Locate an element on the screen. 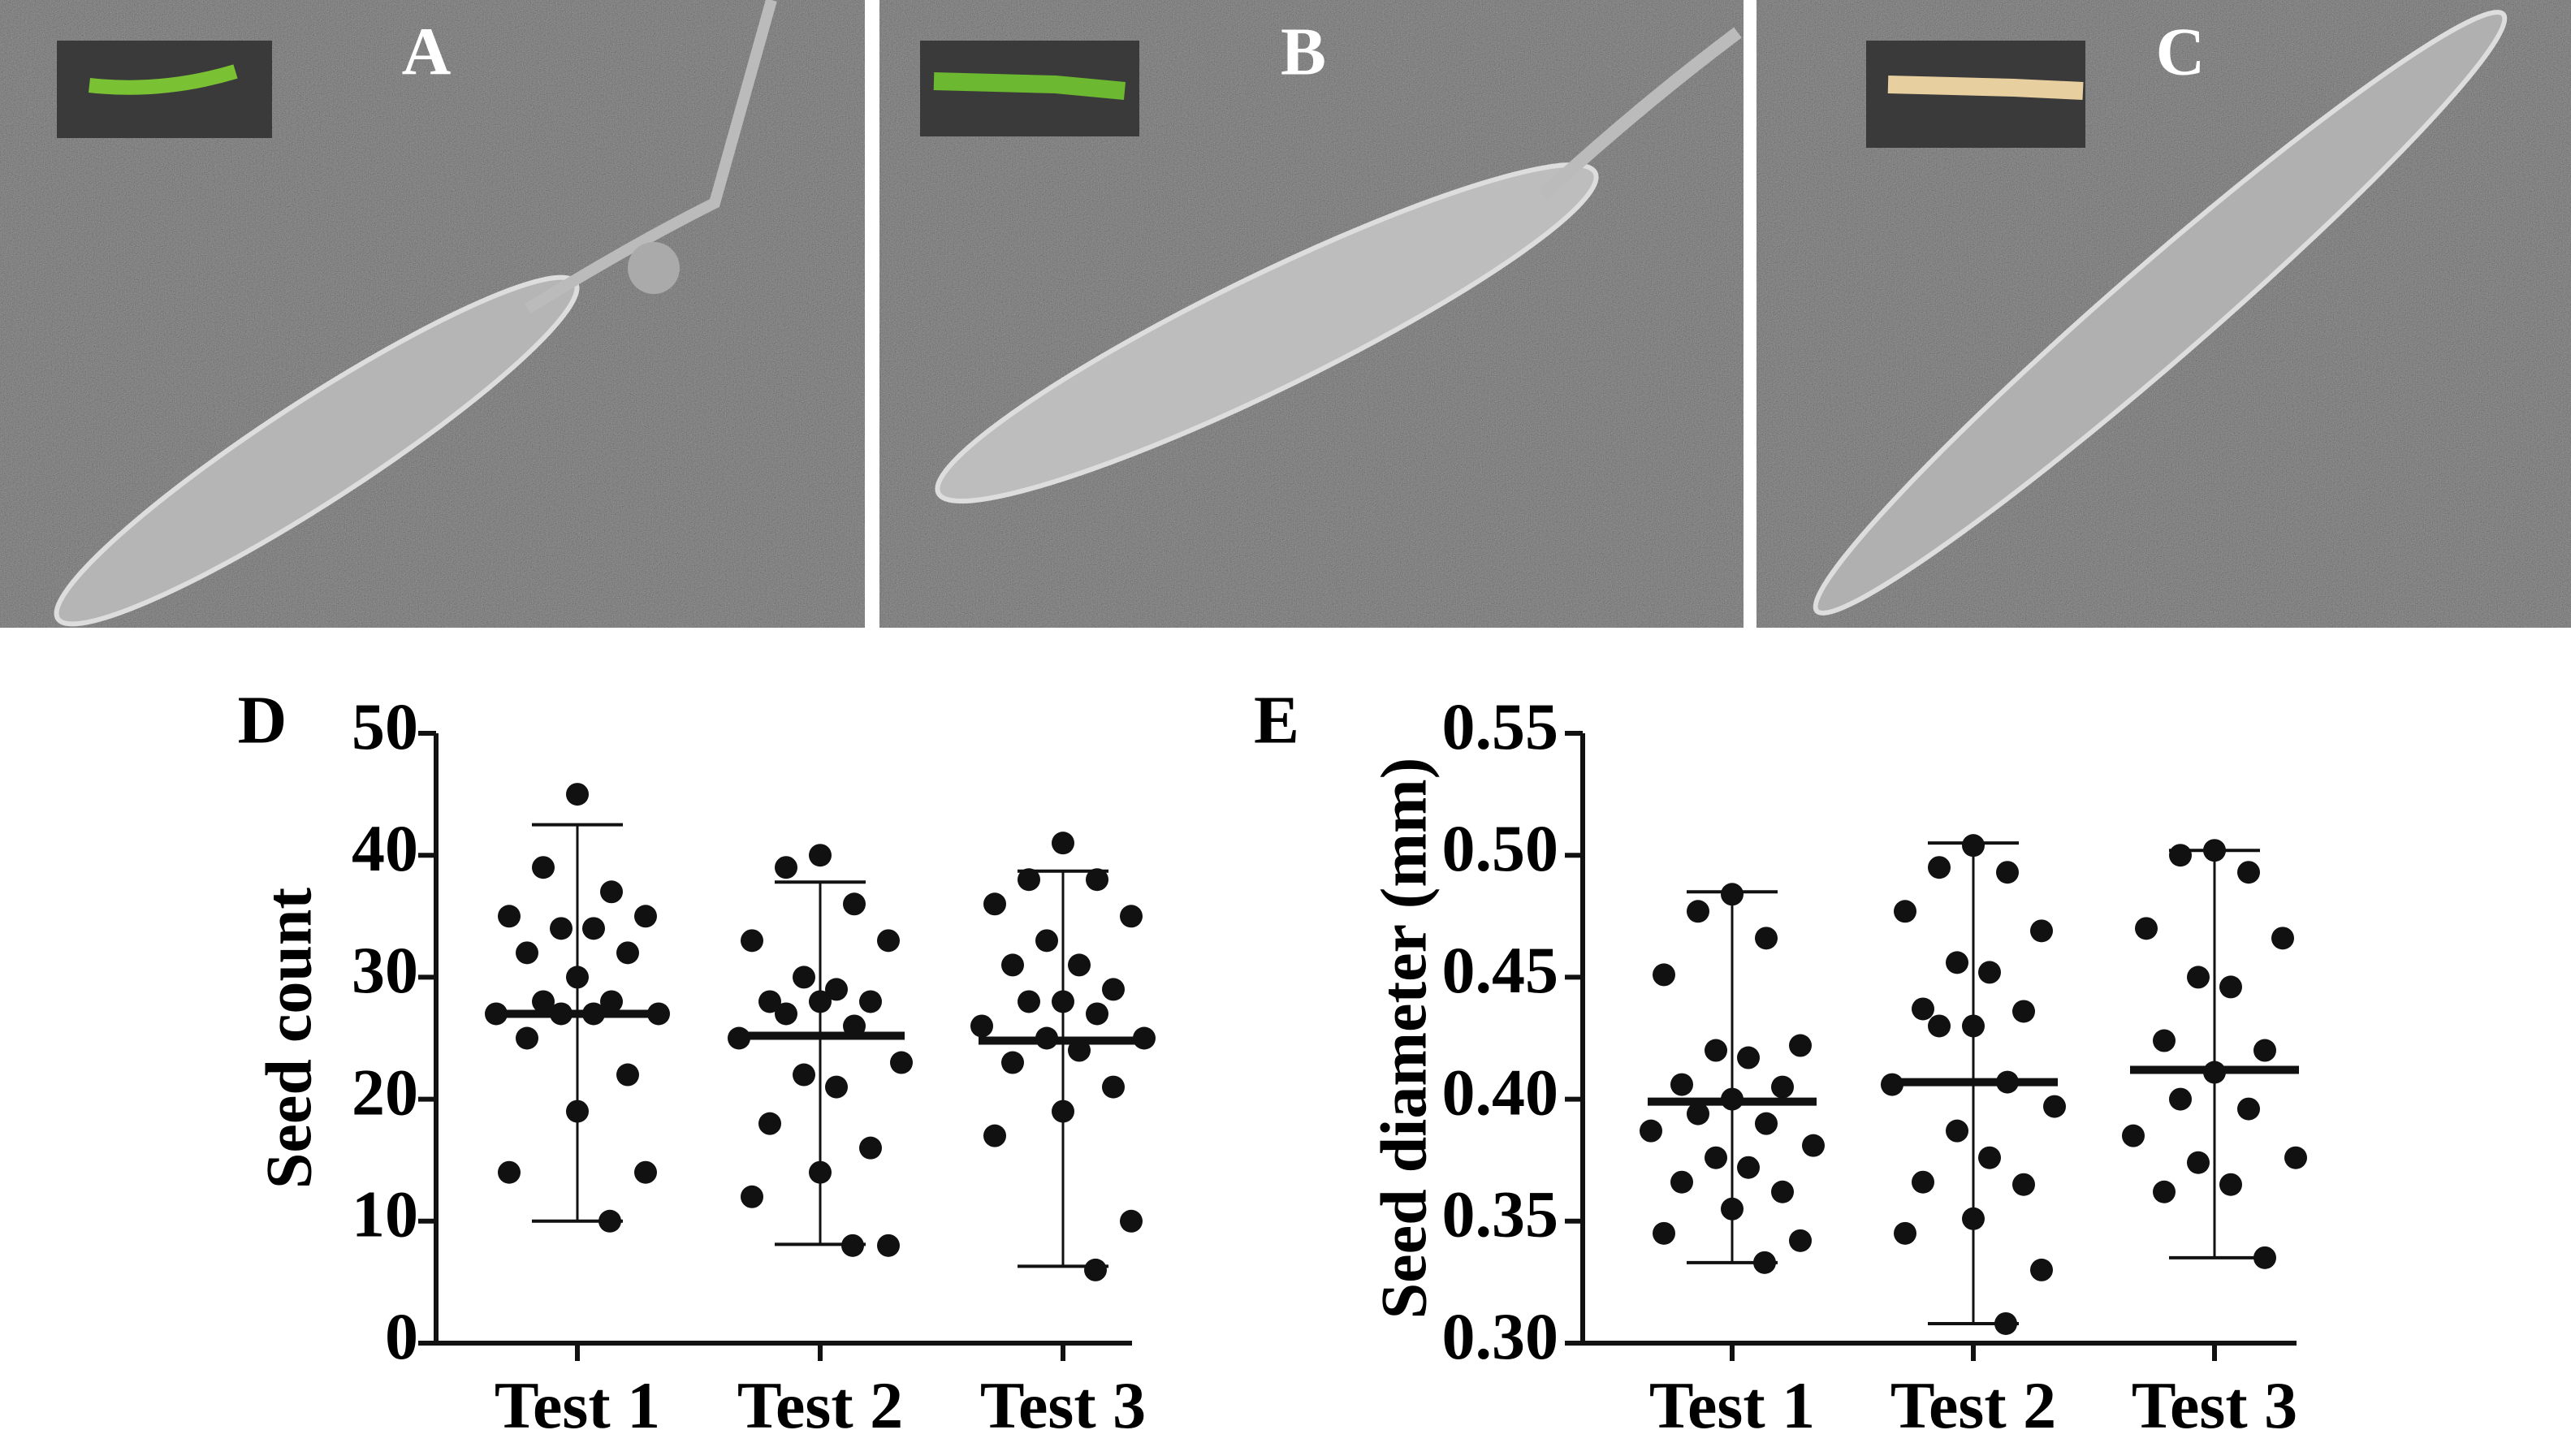 This screenshot has width=2571, height=1456. photo-a is located at coordinates (433, 314).